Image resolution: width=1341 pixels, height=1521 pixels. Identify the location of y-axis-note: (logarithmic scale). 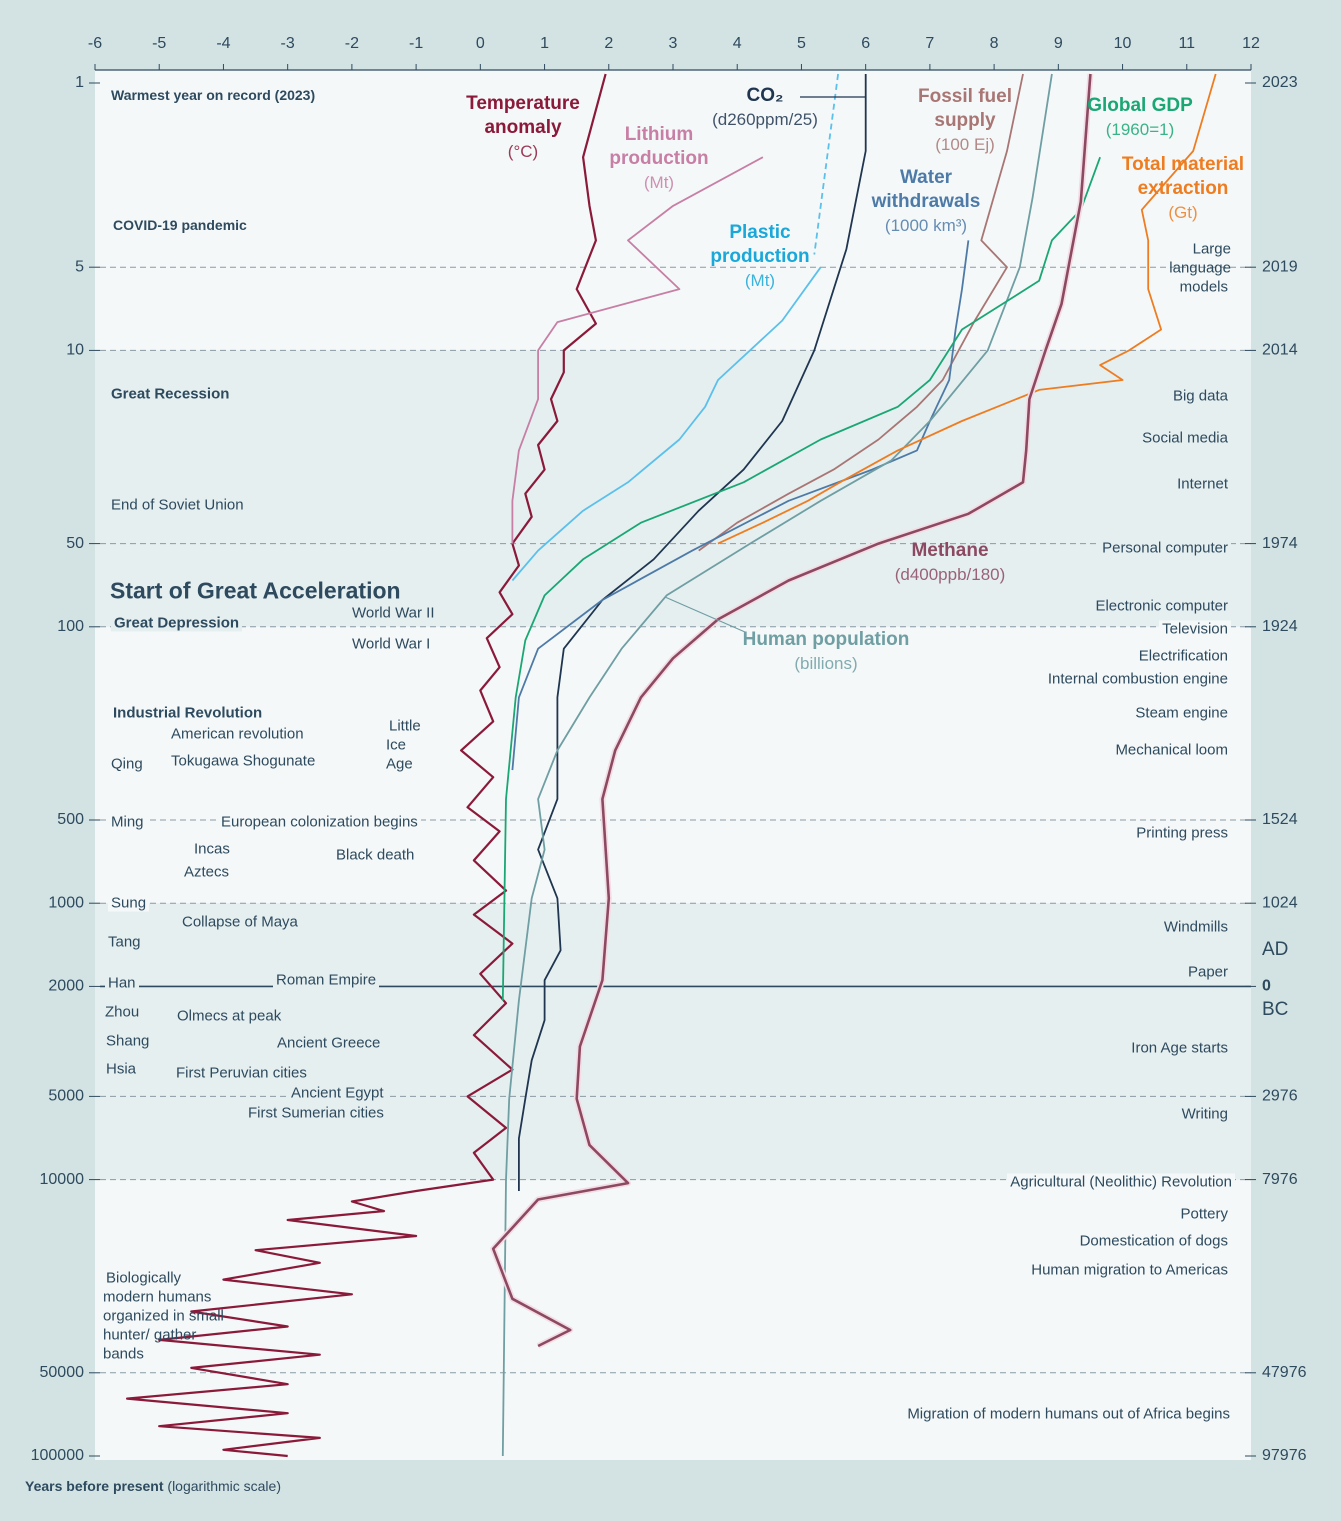
(224, 1486).